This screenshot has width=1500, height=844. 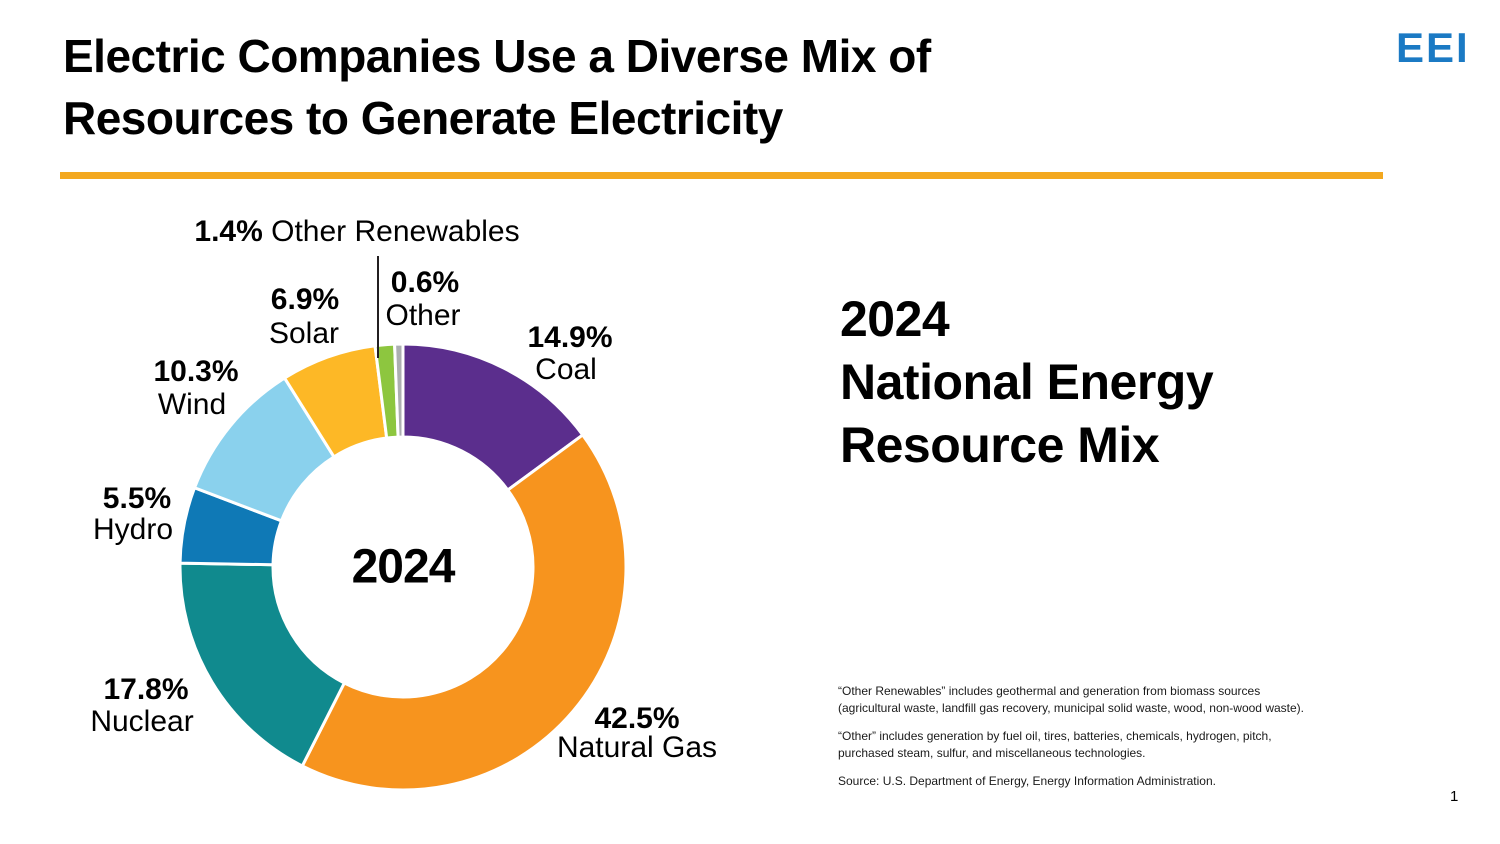 What do you see at coordinates (305, 299) in the screenshot?
I see `label-solar-pct: 6.9%` at bounding box center [305, 299].